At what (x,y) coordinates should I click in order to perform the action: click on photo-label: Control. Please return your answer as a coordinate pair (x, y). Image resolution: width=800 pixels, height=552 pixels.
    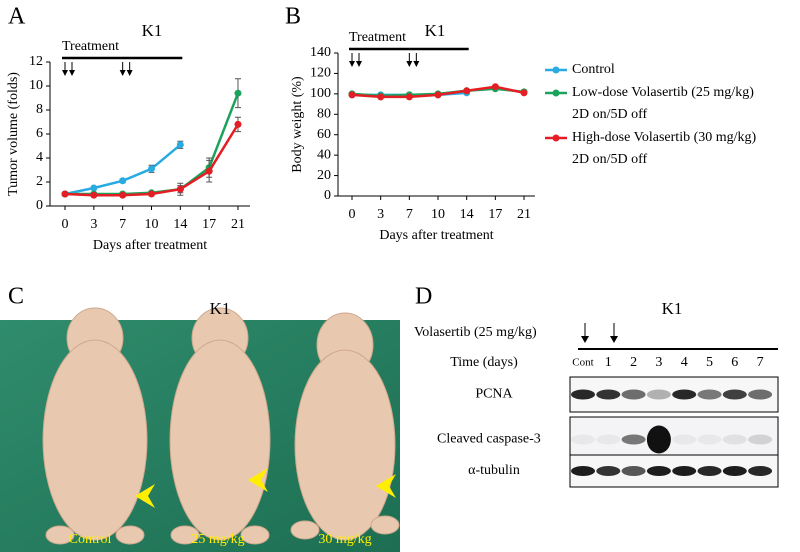
    Looking at the image, I should click on (90, 539).